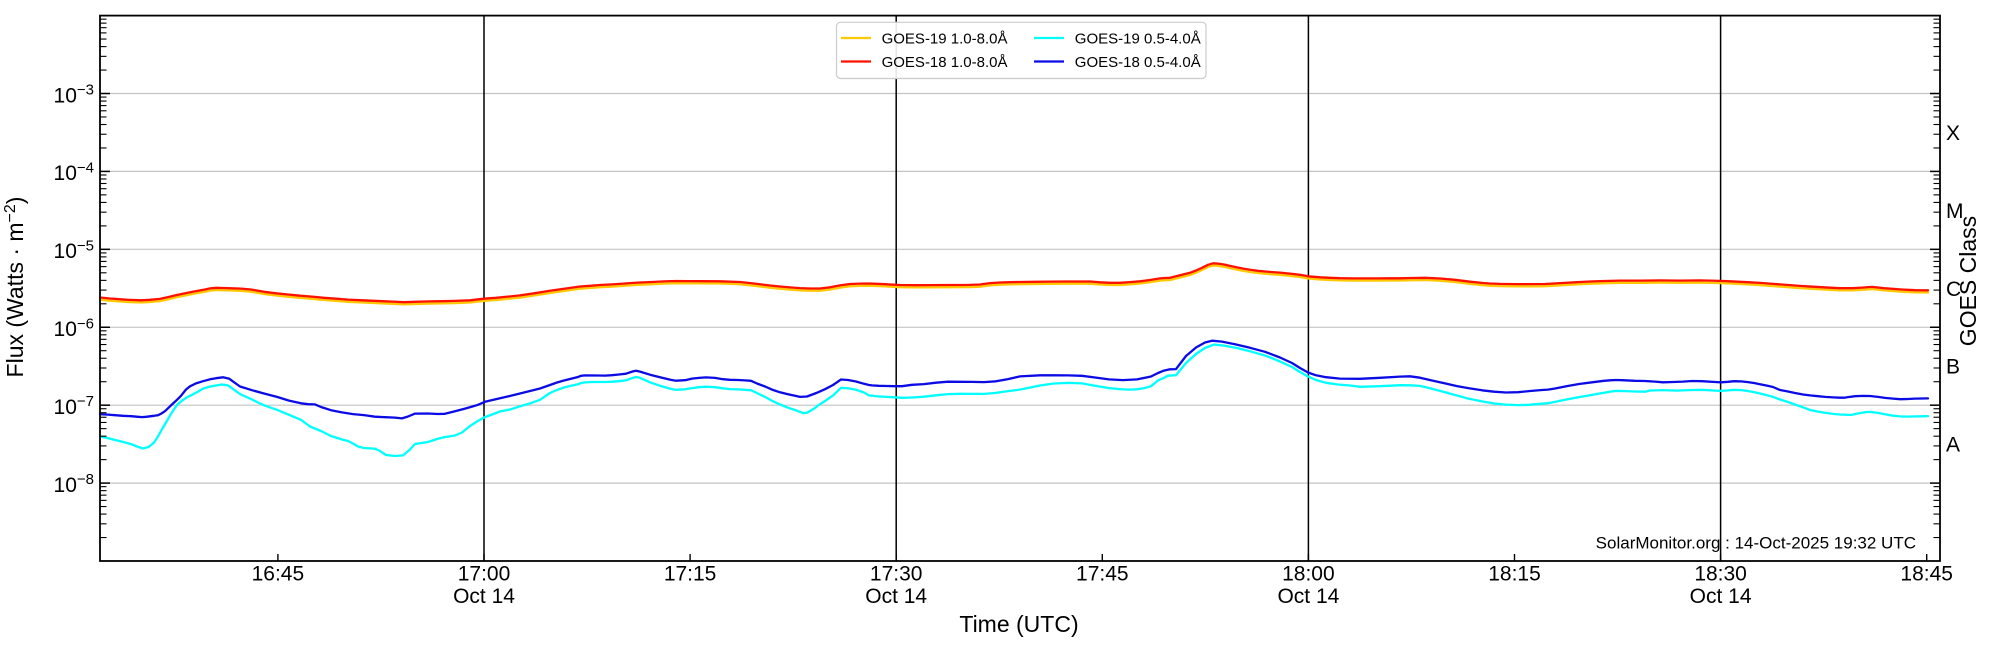 The image size is (2000, 650). What do you see at coordinates (896, 574) in the screenshot?
I see `svg-text: 17:30` at bounding box center [896, 574].